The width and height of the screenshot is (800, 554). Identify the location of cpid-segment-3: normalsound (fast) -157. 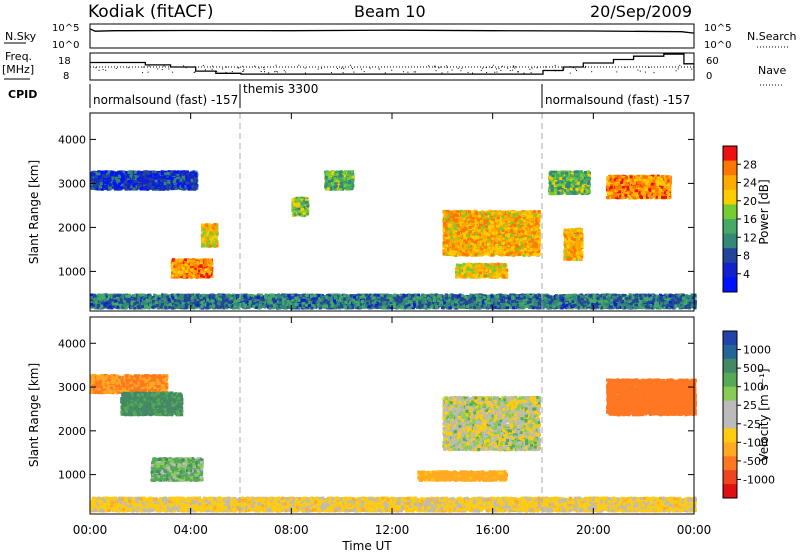
(617, 100).